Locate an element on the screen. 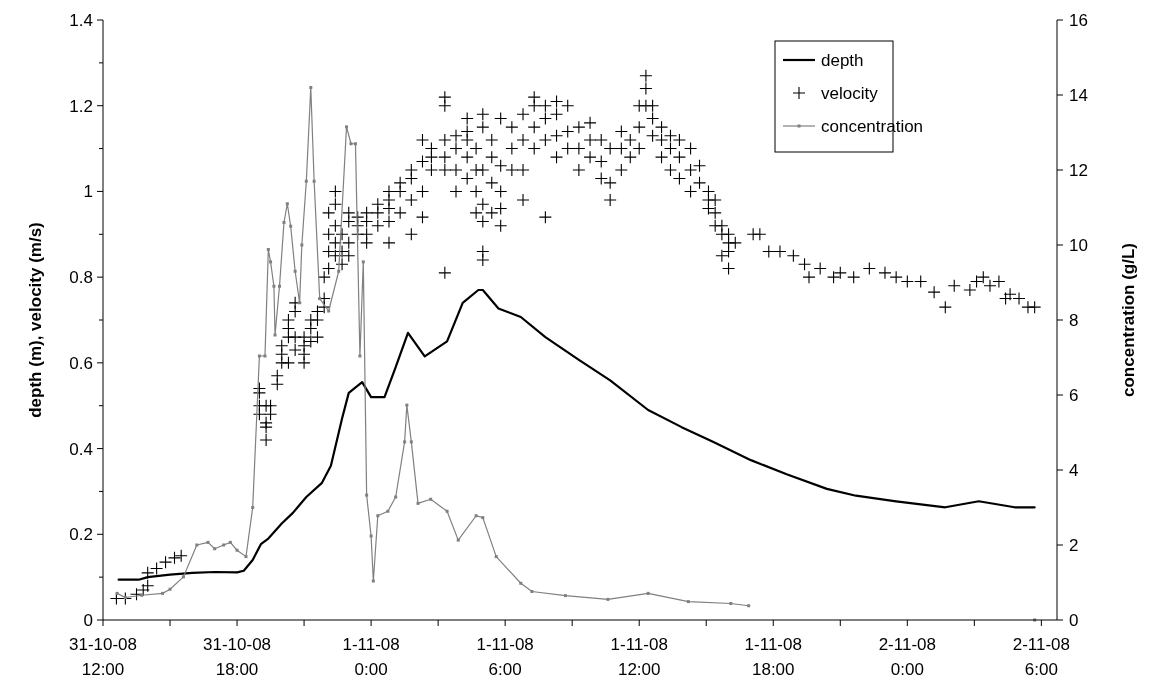 This screenshot has width=1153, height=699. y2-tick-label: 12 is located at coordinates (1078, 170).